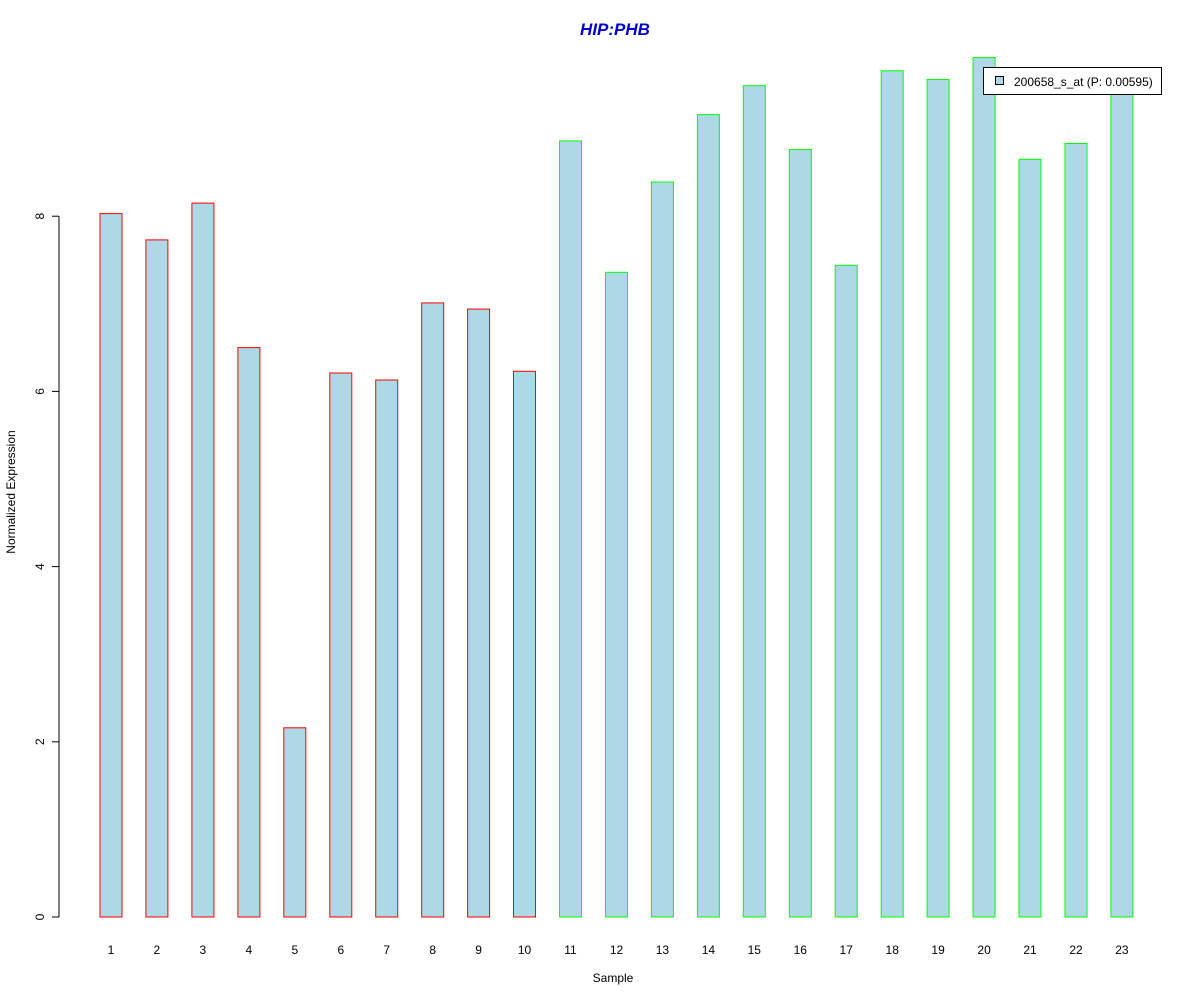 The image size is (1200, 1000). Describe the element at coordinates (1122, 950) in the screenshot. I see `x-tick-label: 23` at that location.